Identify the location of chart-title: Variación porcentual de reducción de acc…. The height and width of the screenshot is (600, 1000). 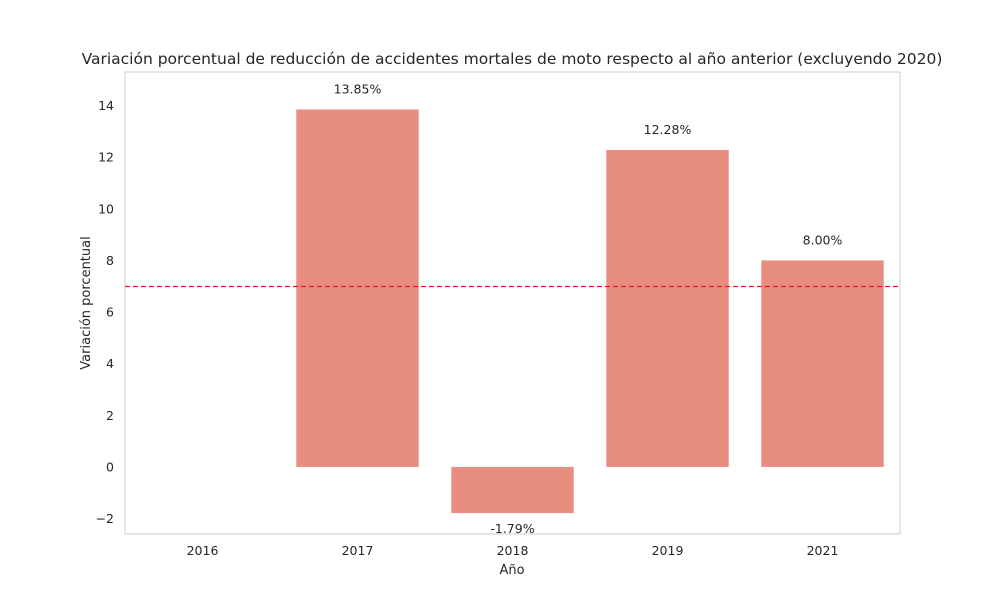
(512, 59).